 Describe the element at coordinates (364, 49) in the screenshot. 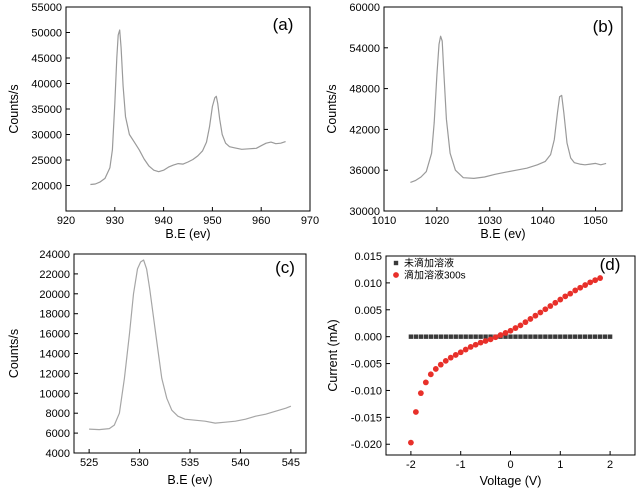

I see `y-tick-label: 54000` at that location.